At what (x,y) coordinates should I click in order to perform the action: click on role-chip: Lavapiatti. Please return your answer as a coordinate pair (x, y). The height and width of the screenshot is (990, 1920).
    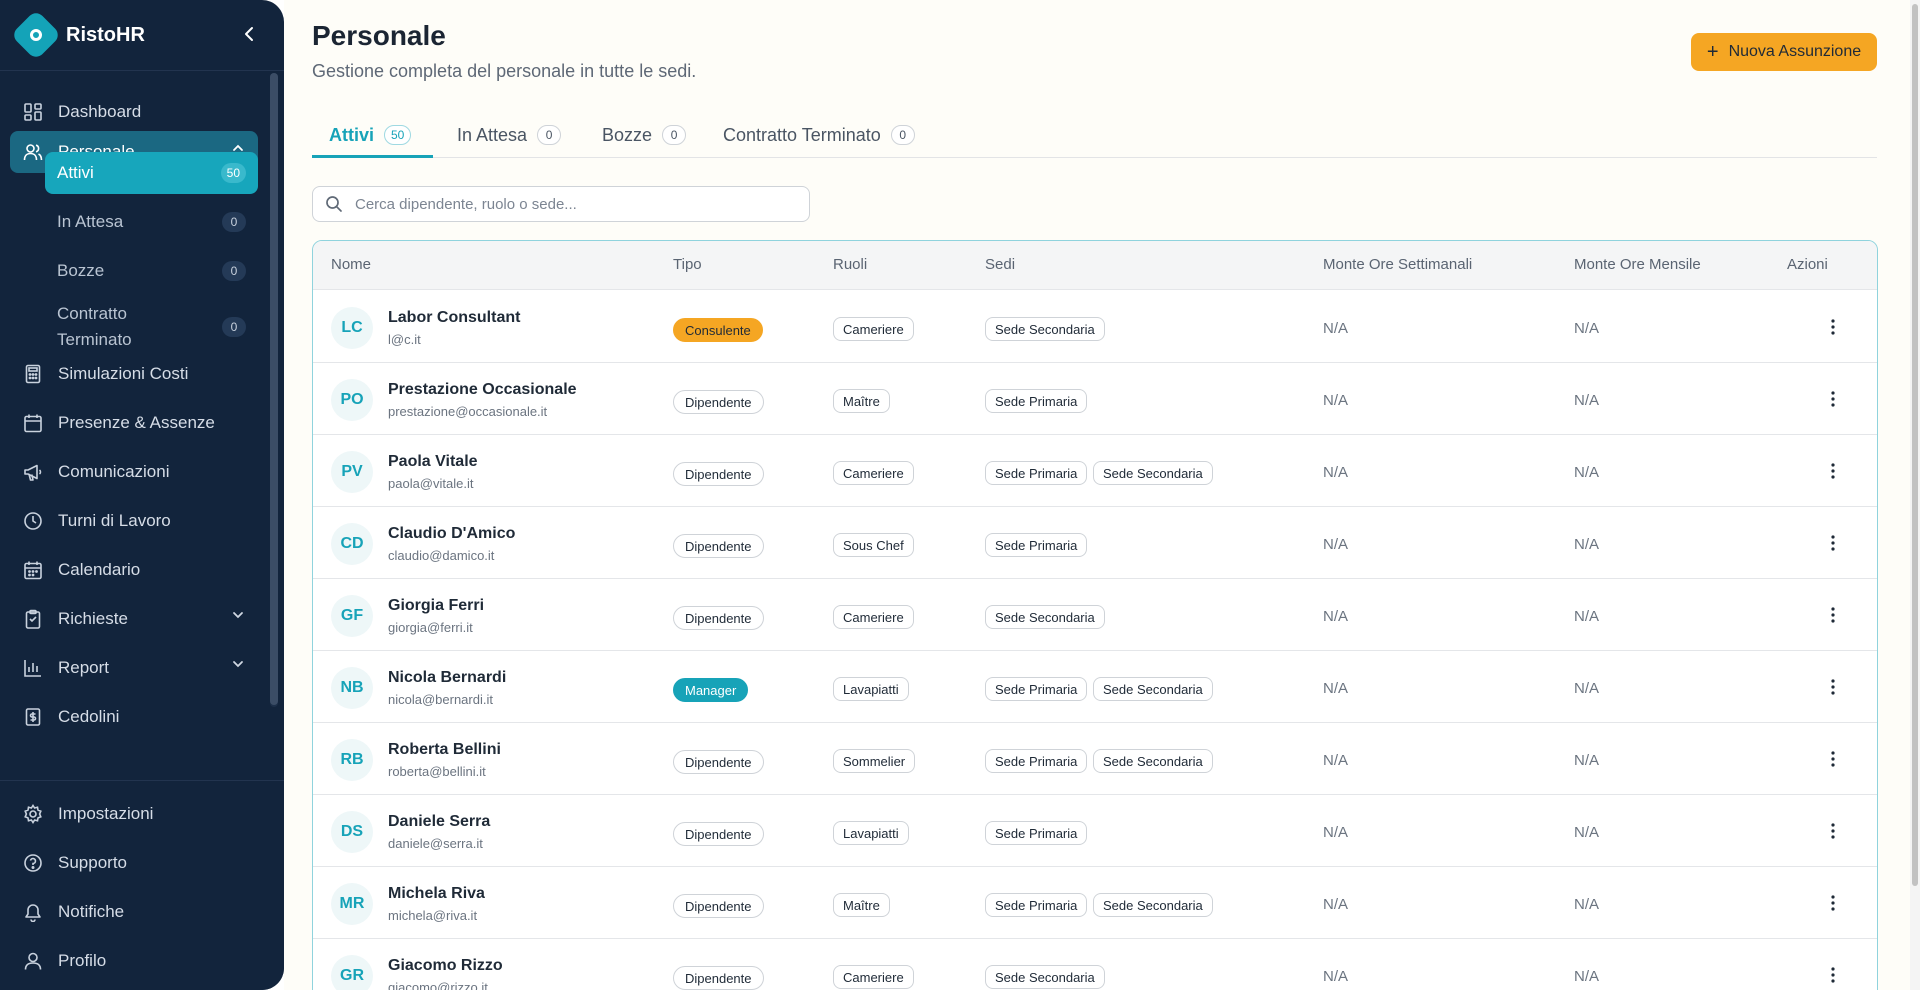
    Looking at the image, I should click on (871, 833).